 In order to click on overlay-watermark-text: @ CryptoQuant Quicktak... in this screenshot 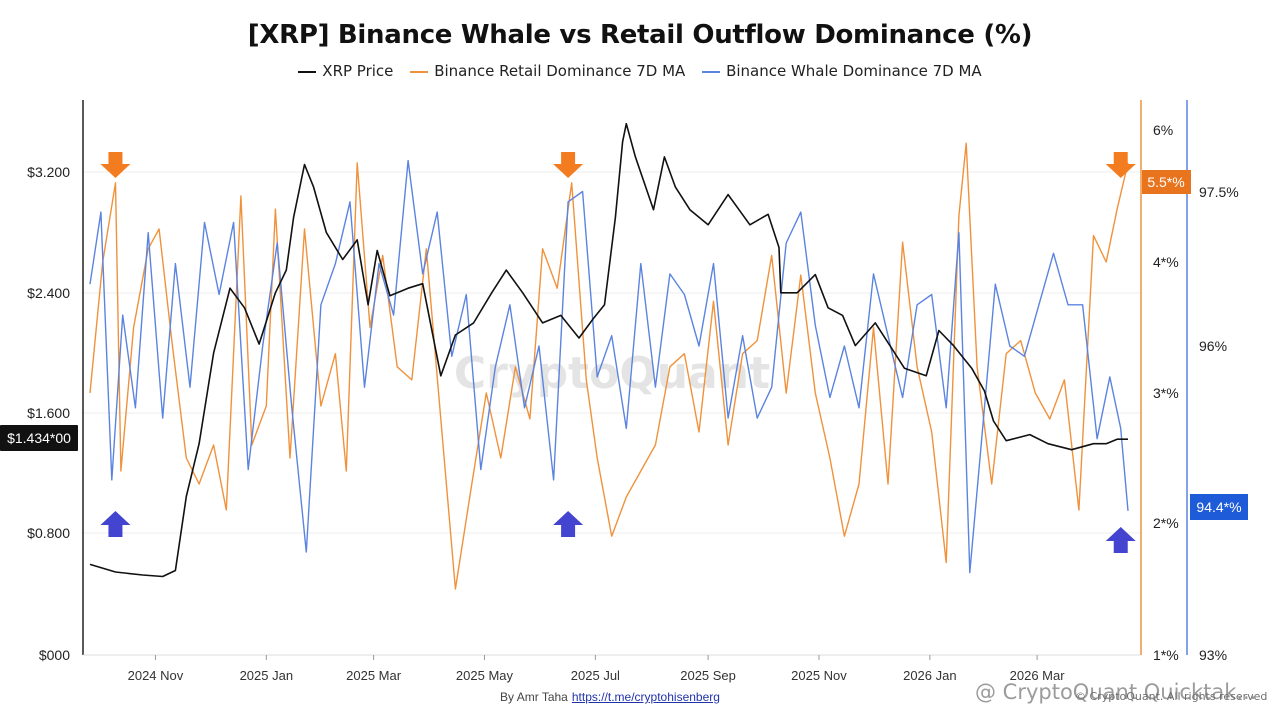, I will do `click(1116, 692)`.